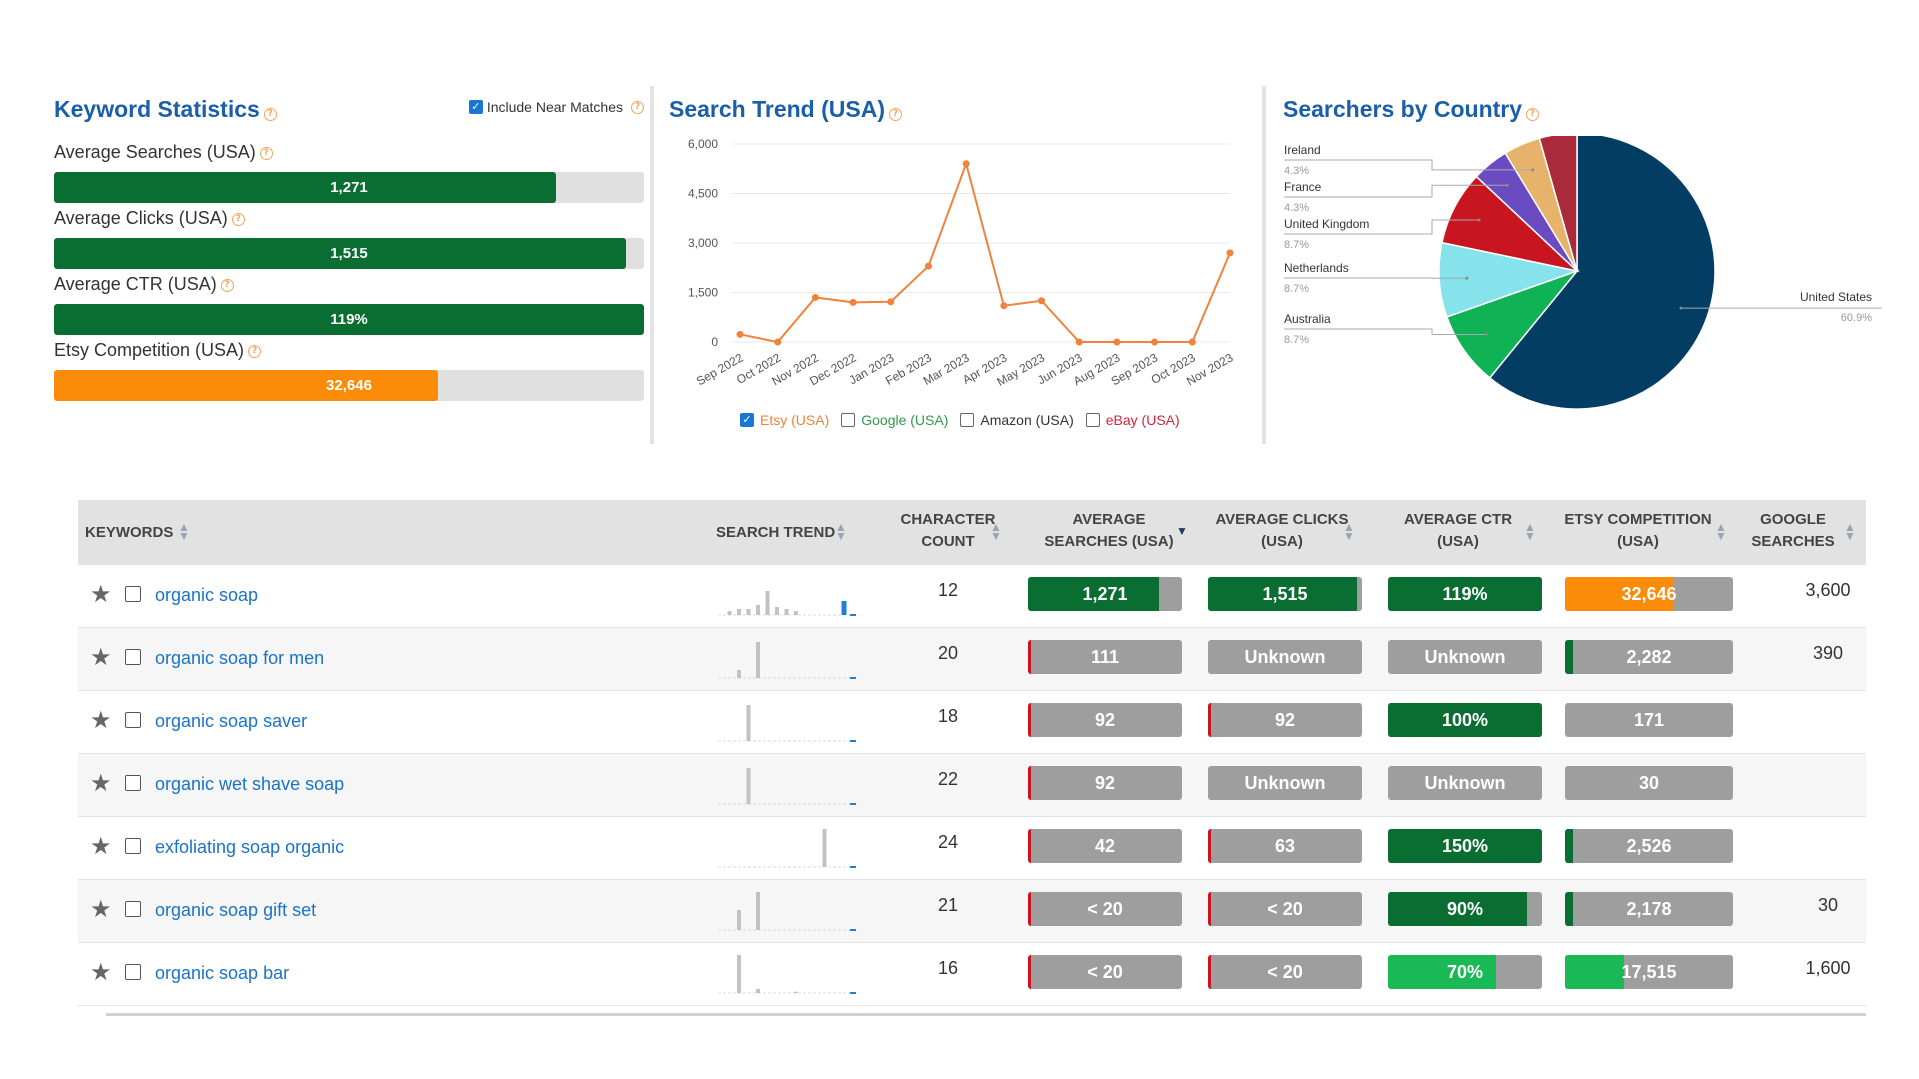 This screenshot has width=1919, height=1079. What do you see at coordinates (652, 265) in the screenshot?
I see `panel-divider` at bounding box center [652, 265].